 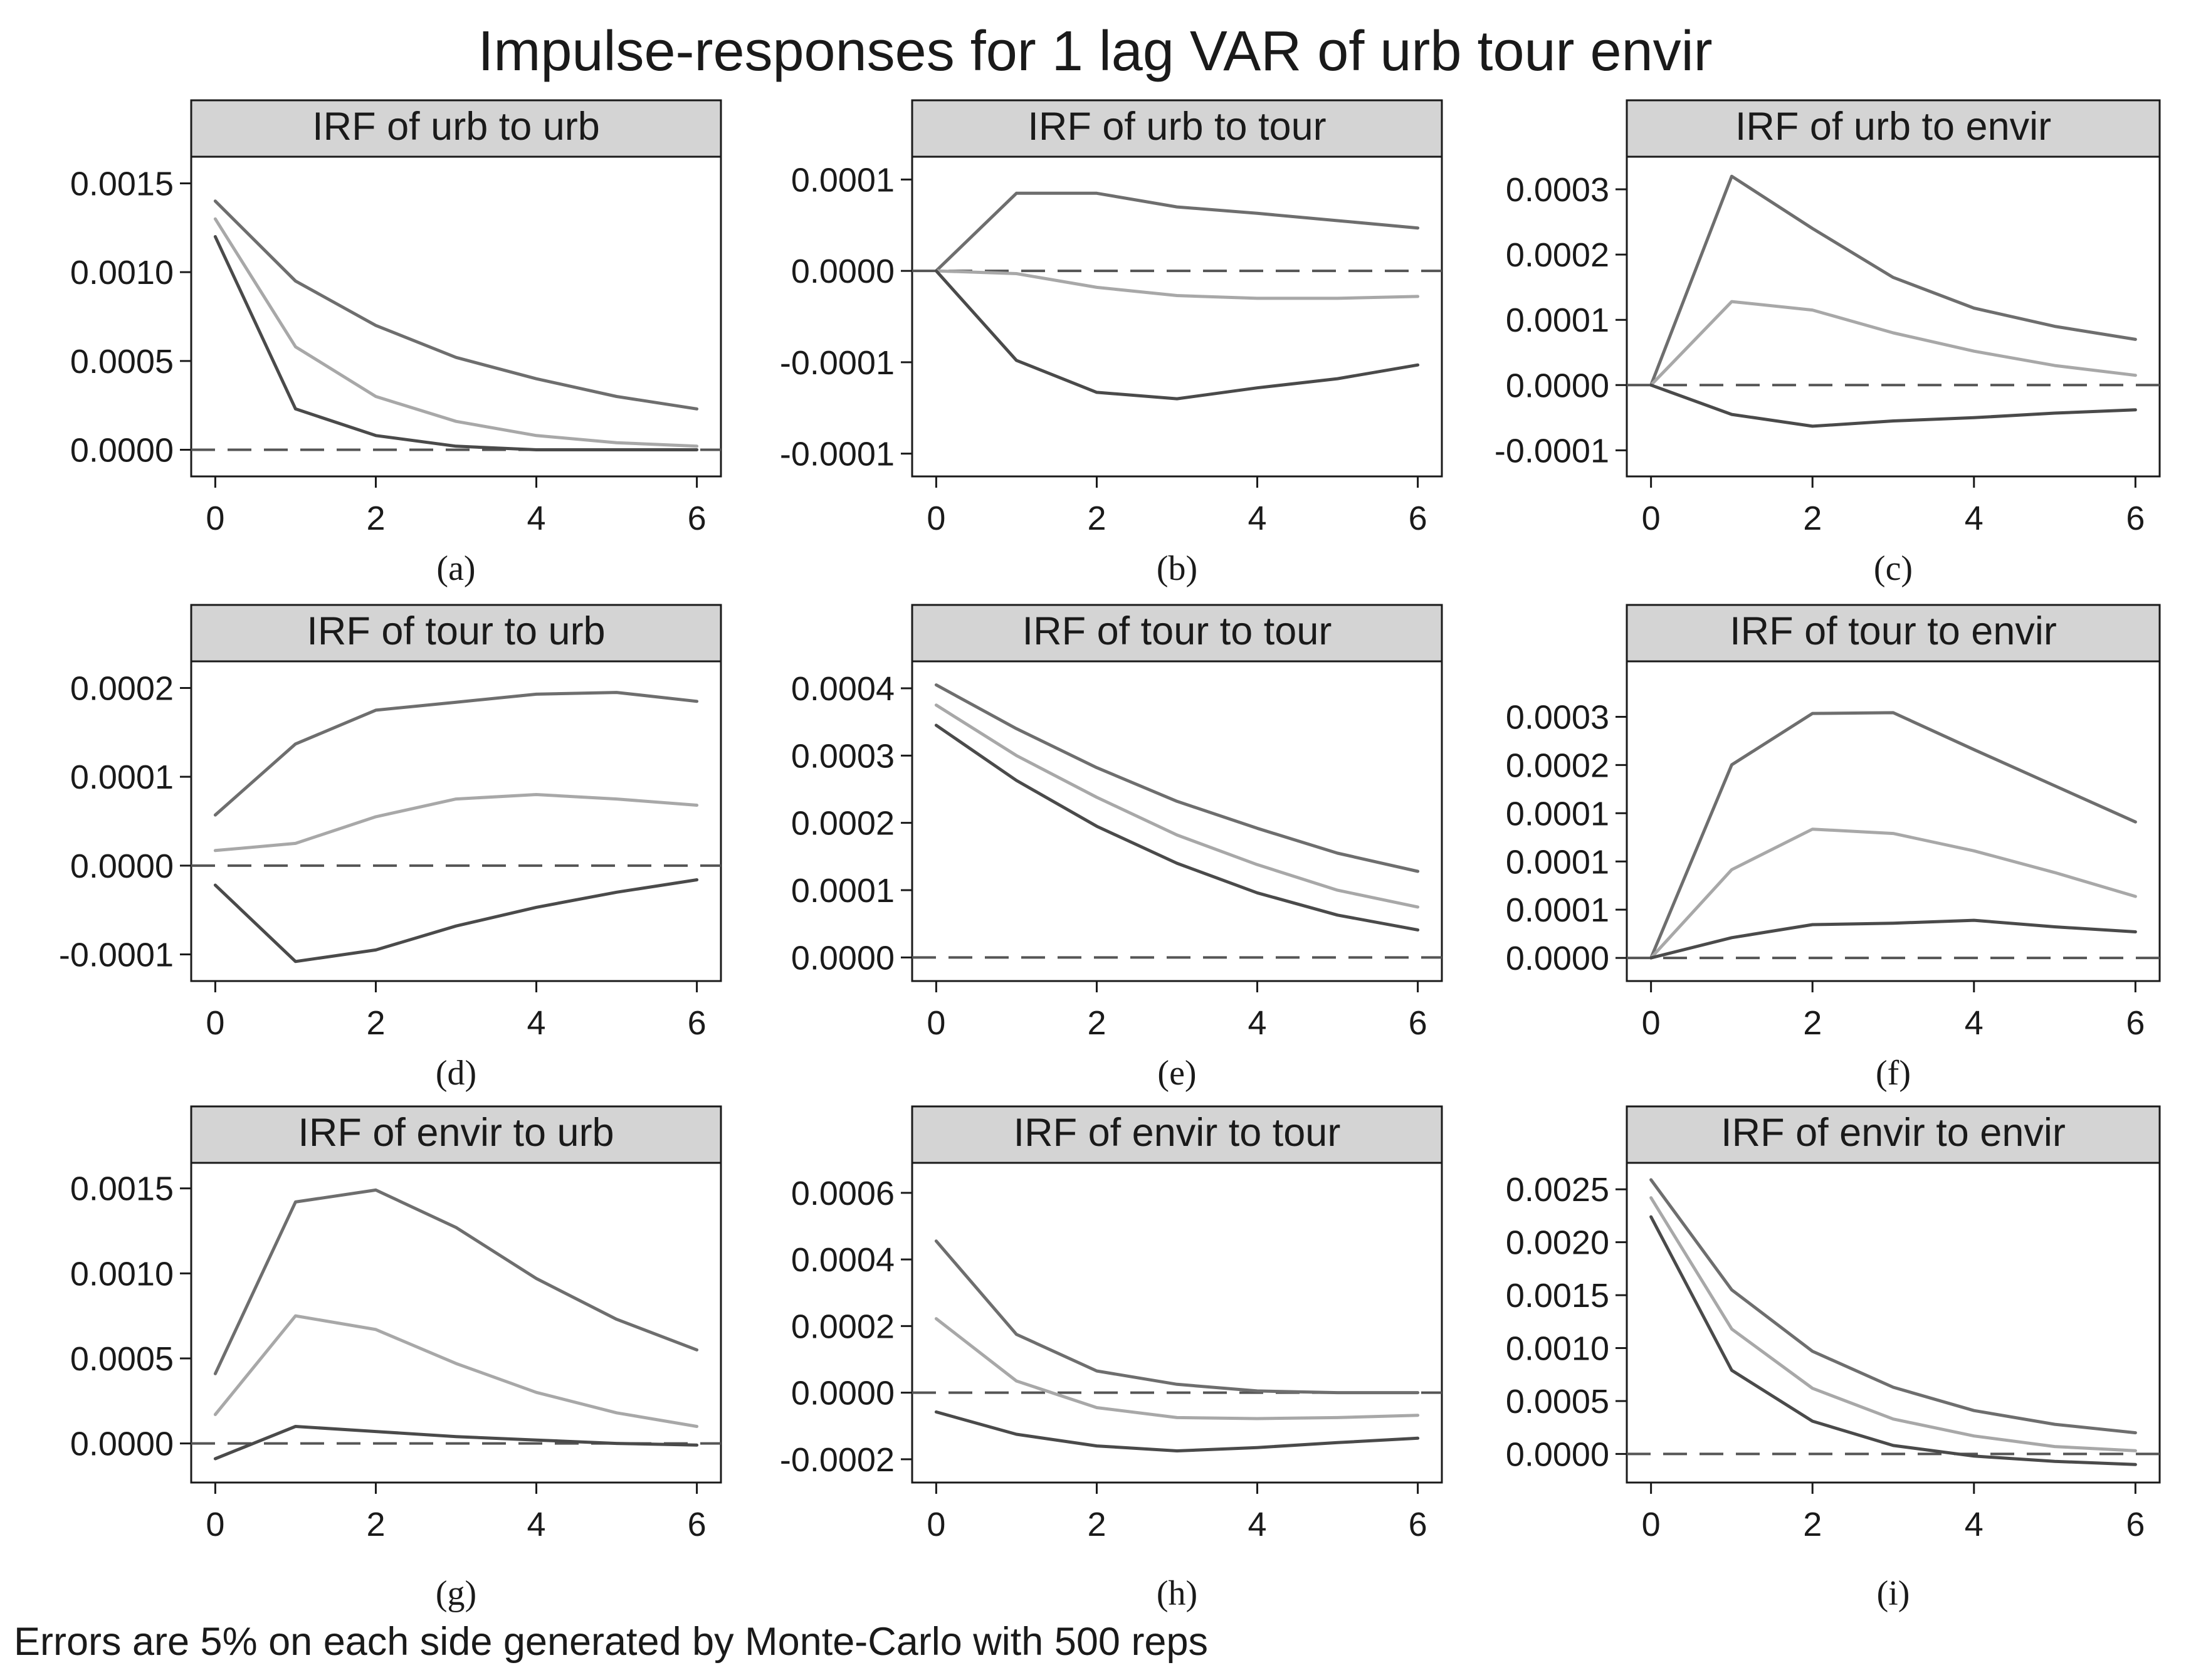 What do you see at coordinates (1557, 1296) in the screenshot?
I see `y-tick-label: 0.0015` at bounding box center [1557, 1296].